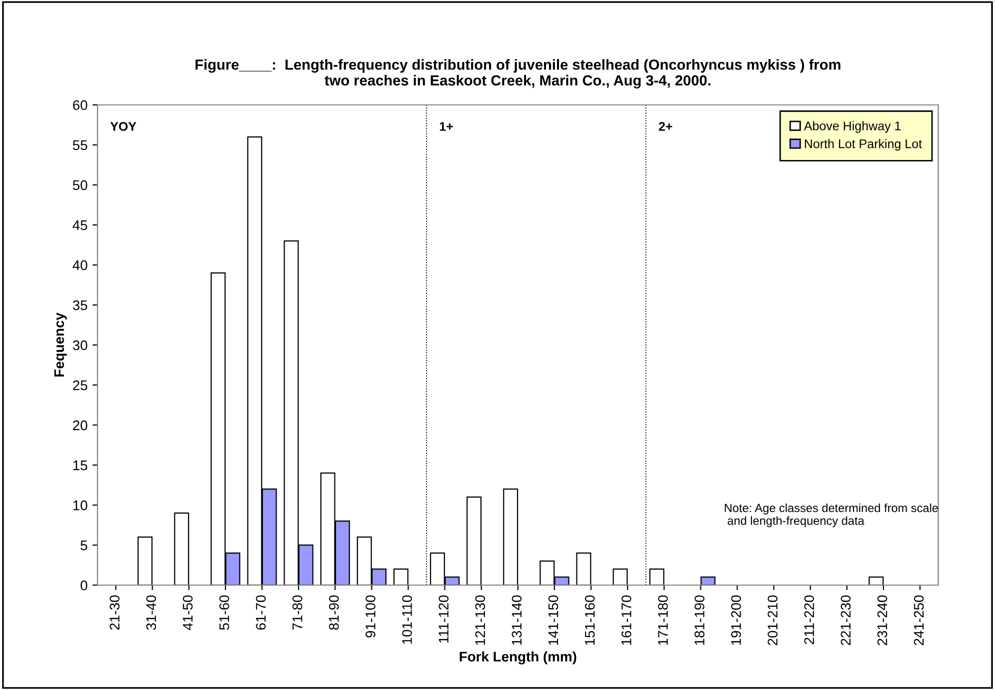  What do you see at coordinates (80, 145) in the screenshot?
I see `y-tick-label: 55` at bounding box center [80, 145].